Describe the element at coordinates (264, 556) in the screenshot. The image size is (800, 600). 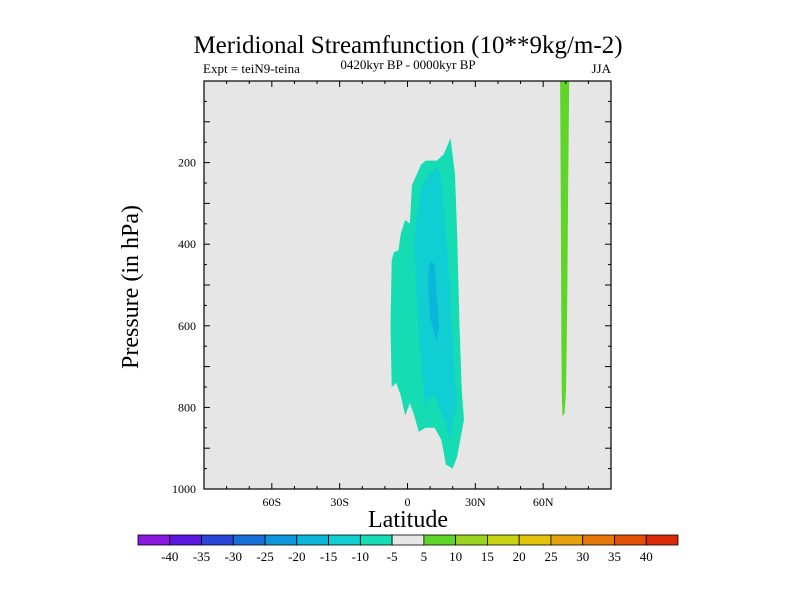
I see `colorbar-label: -25` at that location.